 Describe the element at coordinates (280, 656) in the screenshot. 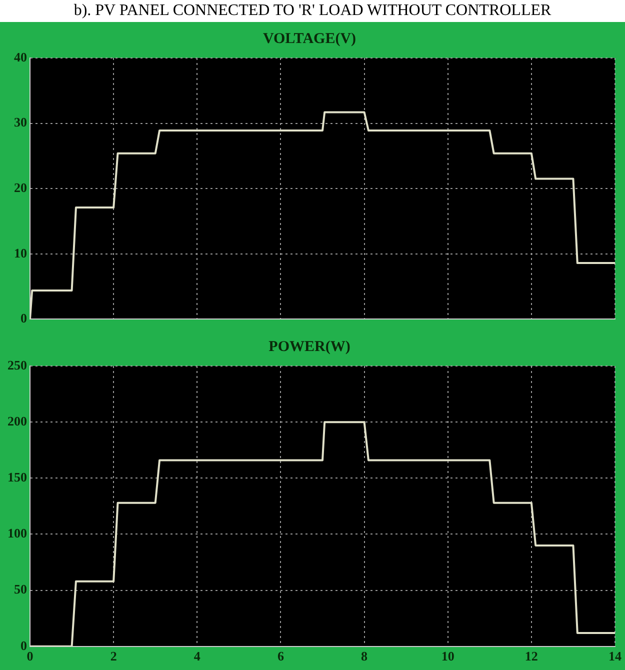

I see `x-tick-label: 6` at that location.